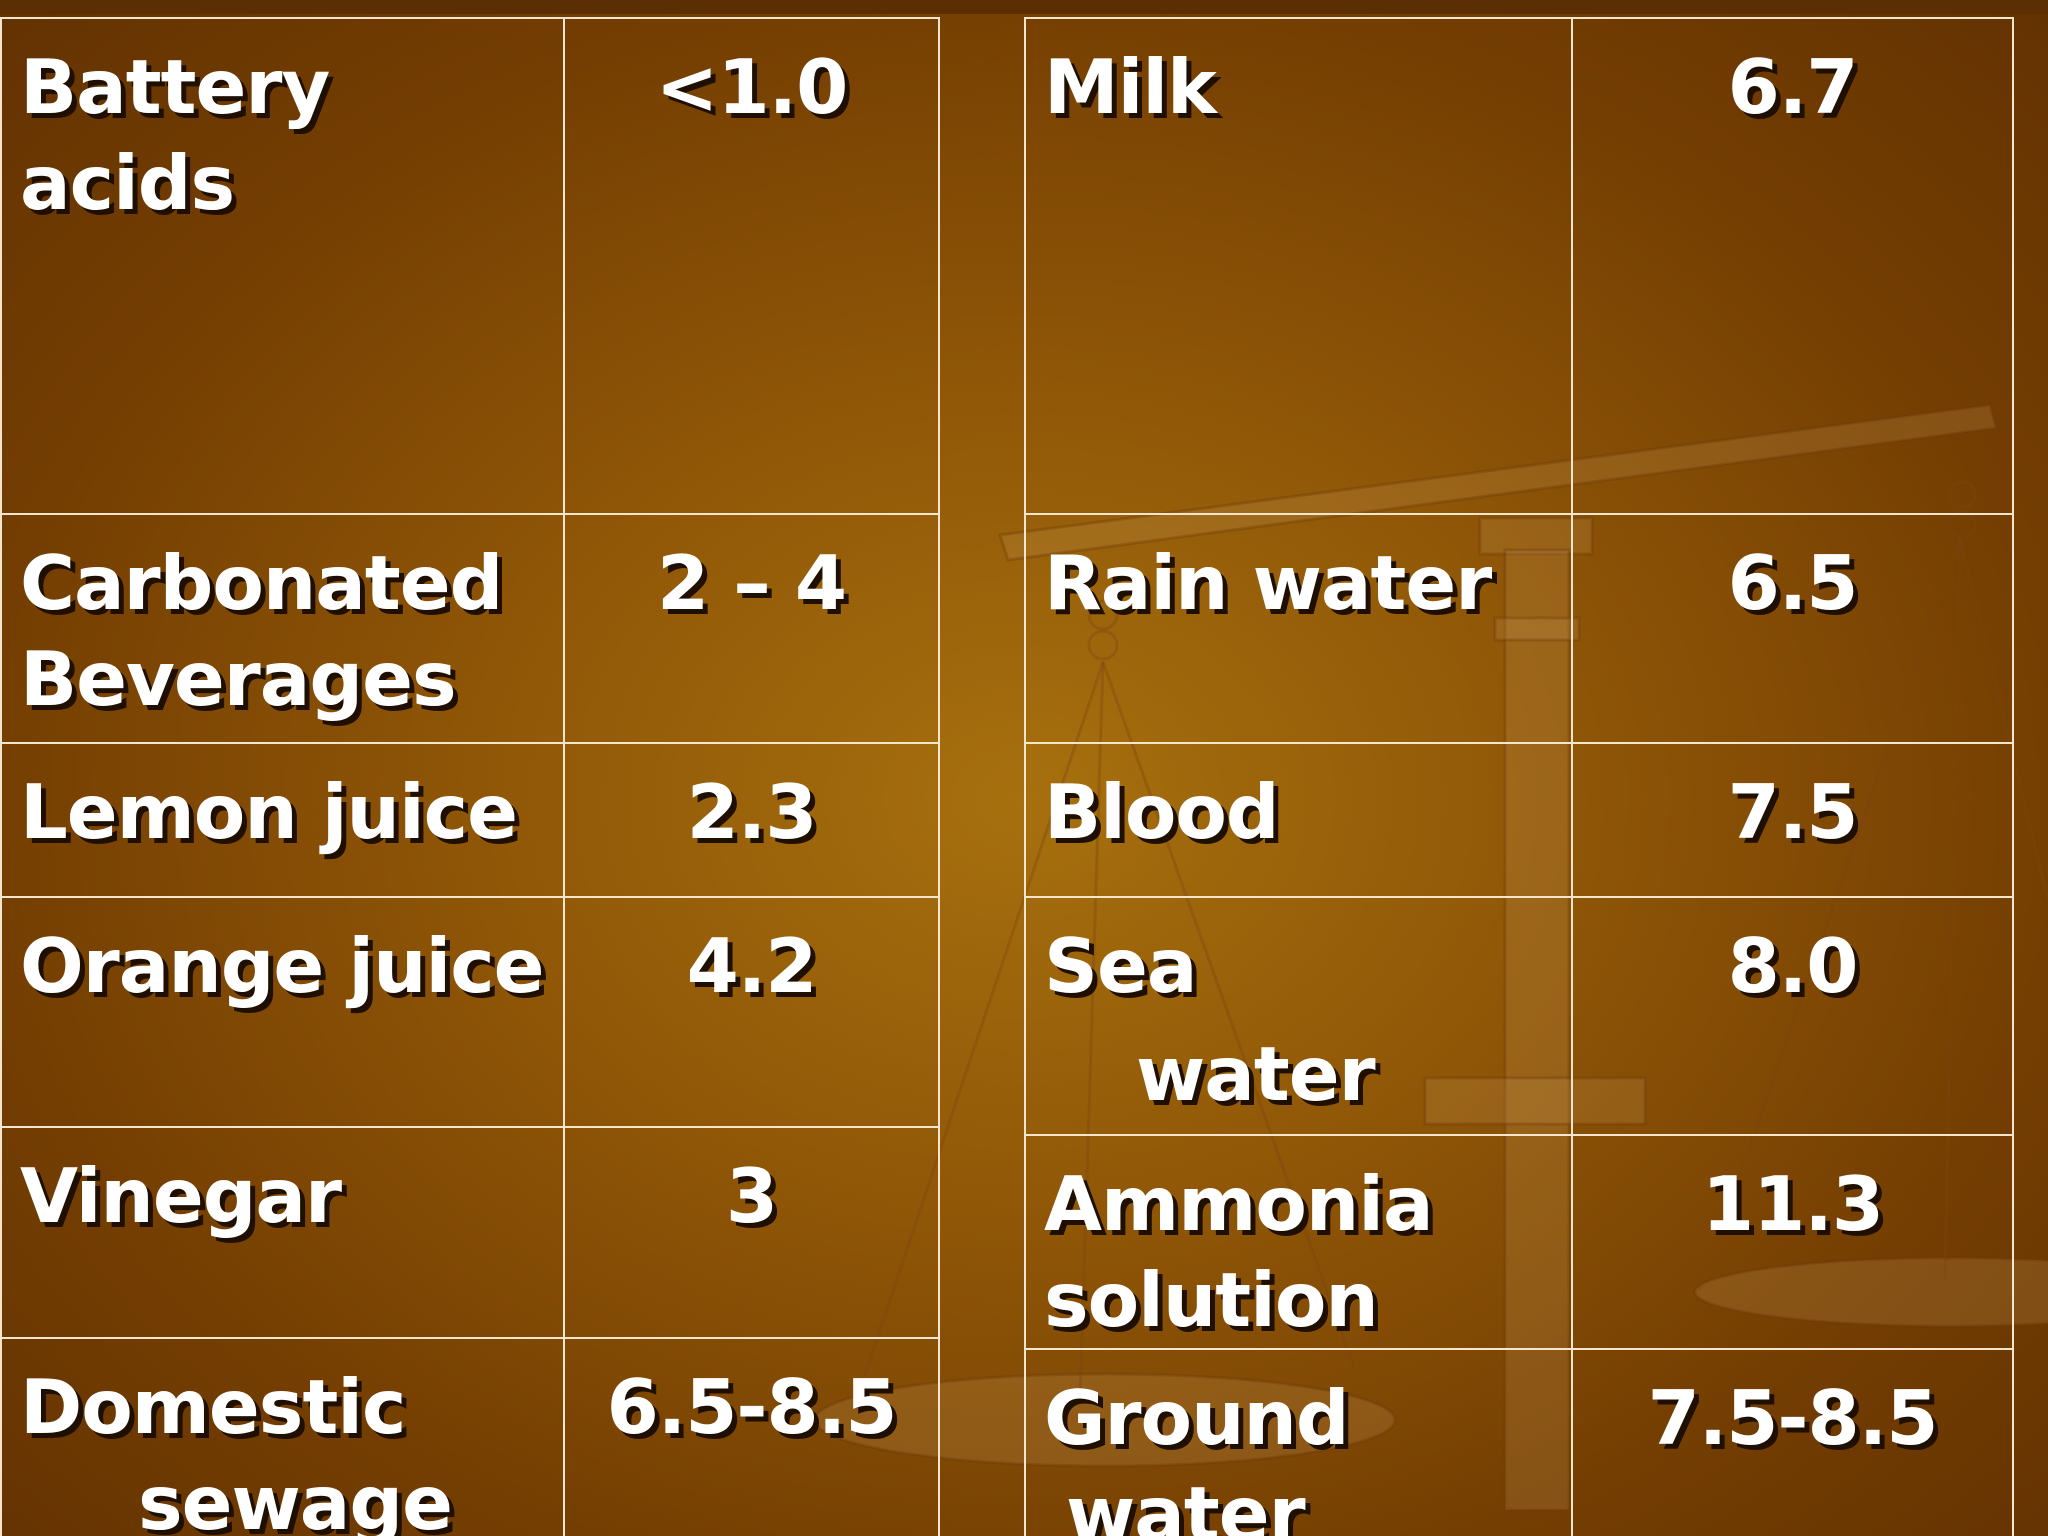 The image size is (2048, 1536). I want to click on substance-name: Carbonated Beverages, so click(282, 628).